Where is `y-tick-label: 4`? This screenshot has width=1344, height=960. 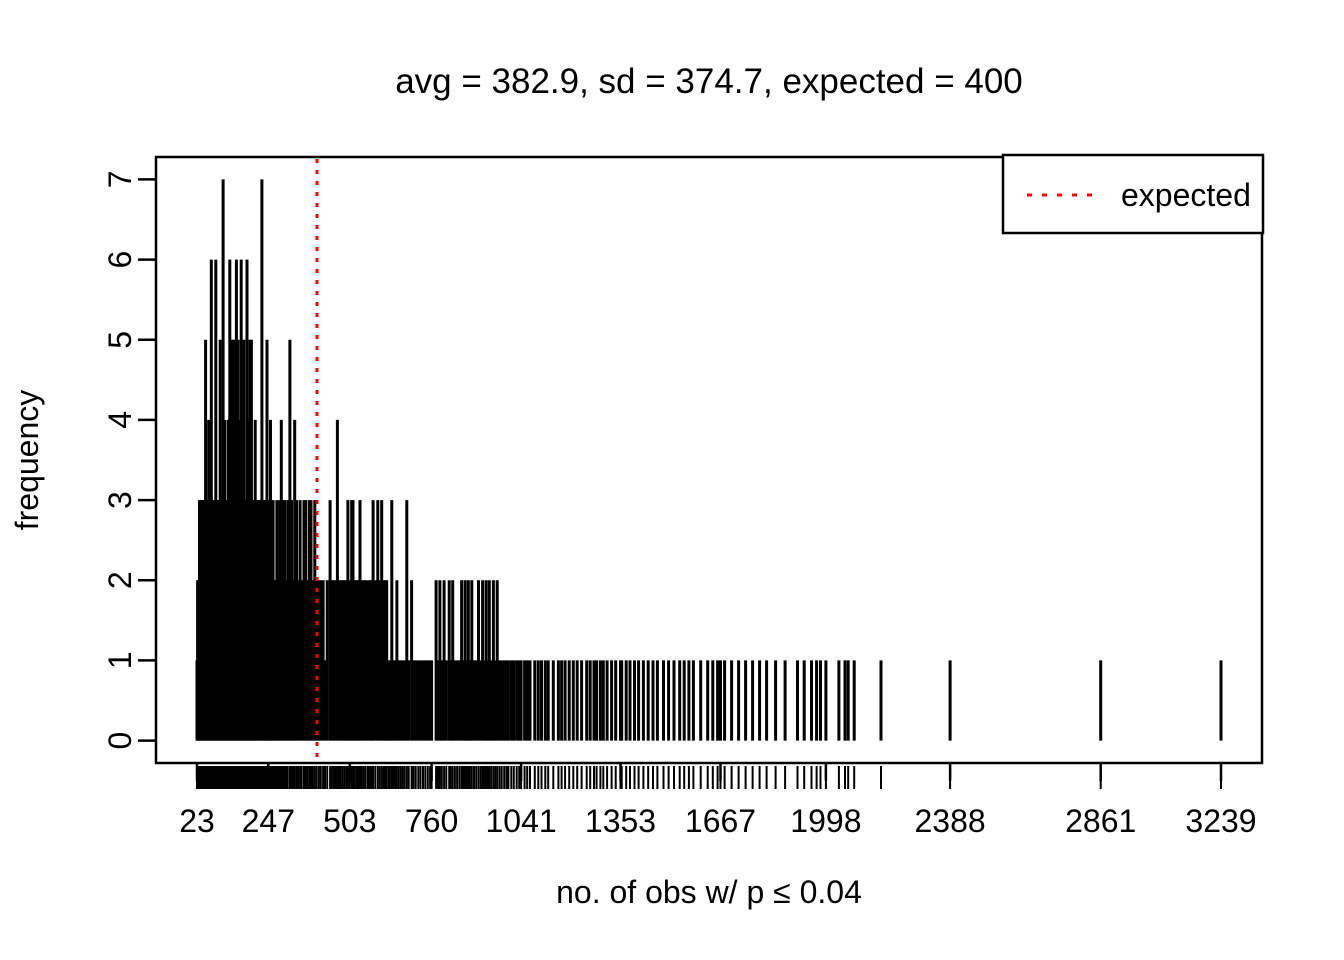
y-tick-label: 4 is located at coordinates (120, 420).